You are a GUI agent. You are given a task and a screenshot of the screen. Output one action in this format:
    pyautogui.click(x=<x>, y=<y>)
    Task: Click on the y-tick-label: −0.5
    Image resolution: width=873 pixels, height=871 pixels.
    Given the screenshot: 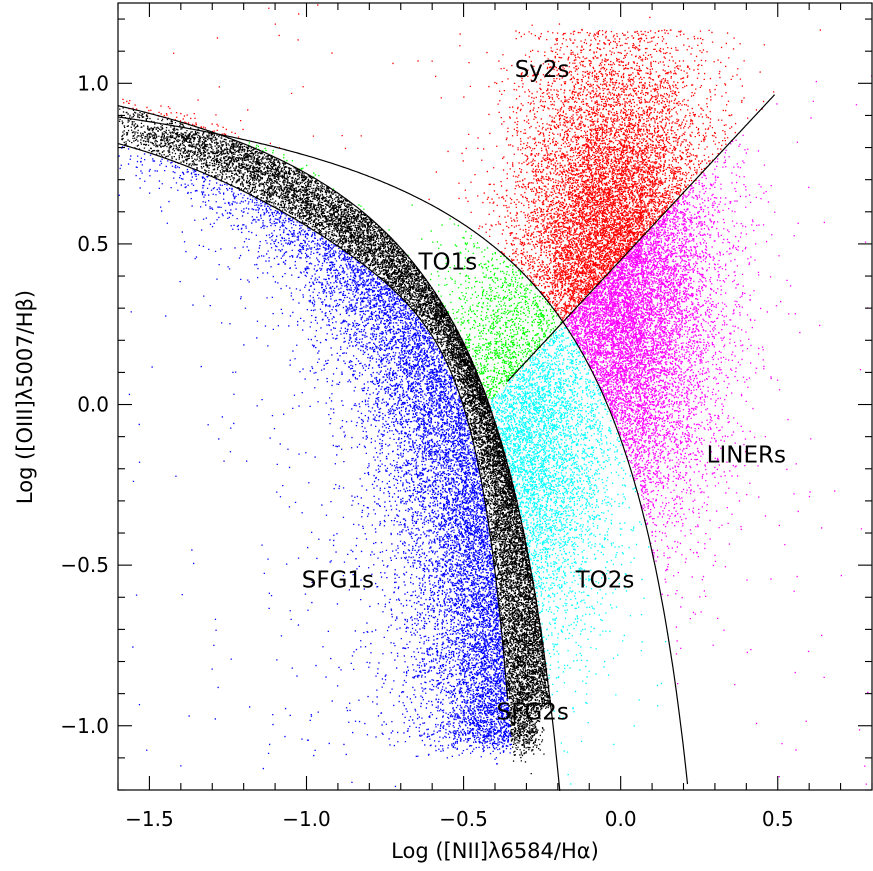 What is the action you would take?
    pyautogui.click(x=84, y=565)
    